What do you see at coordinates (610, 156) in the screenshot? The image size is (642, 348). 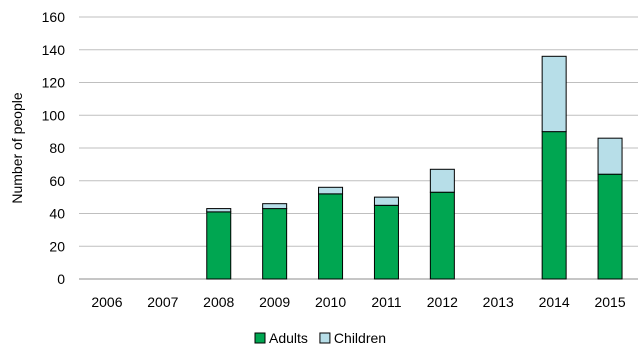 I see `bar-children-2015` at bounding box center [610, 156].